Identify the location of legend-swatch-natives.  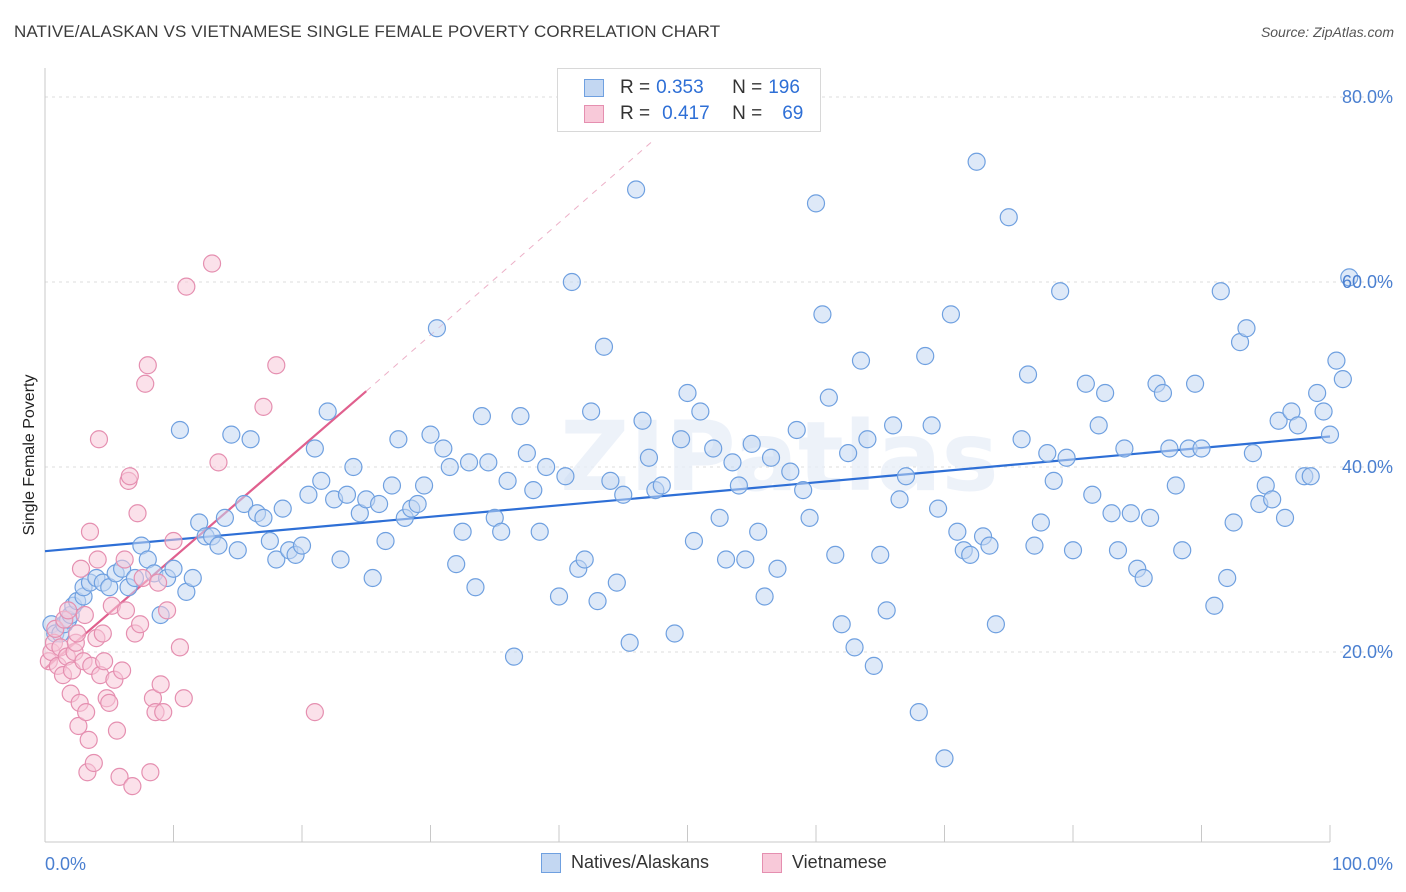
(594, 88).